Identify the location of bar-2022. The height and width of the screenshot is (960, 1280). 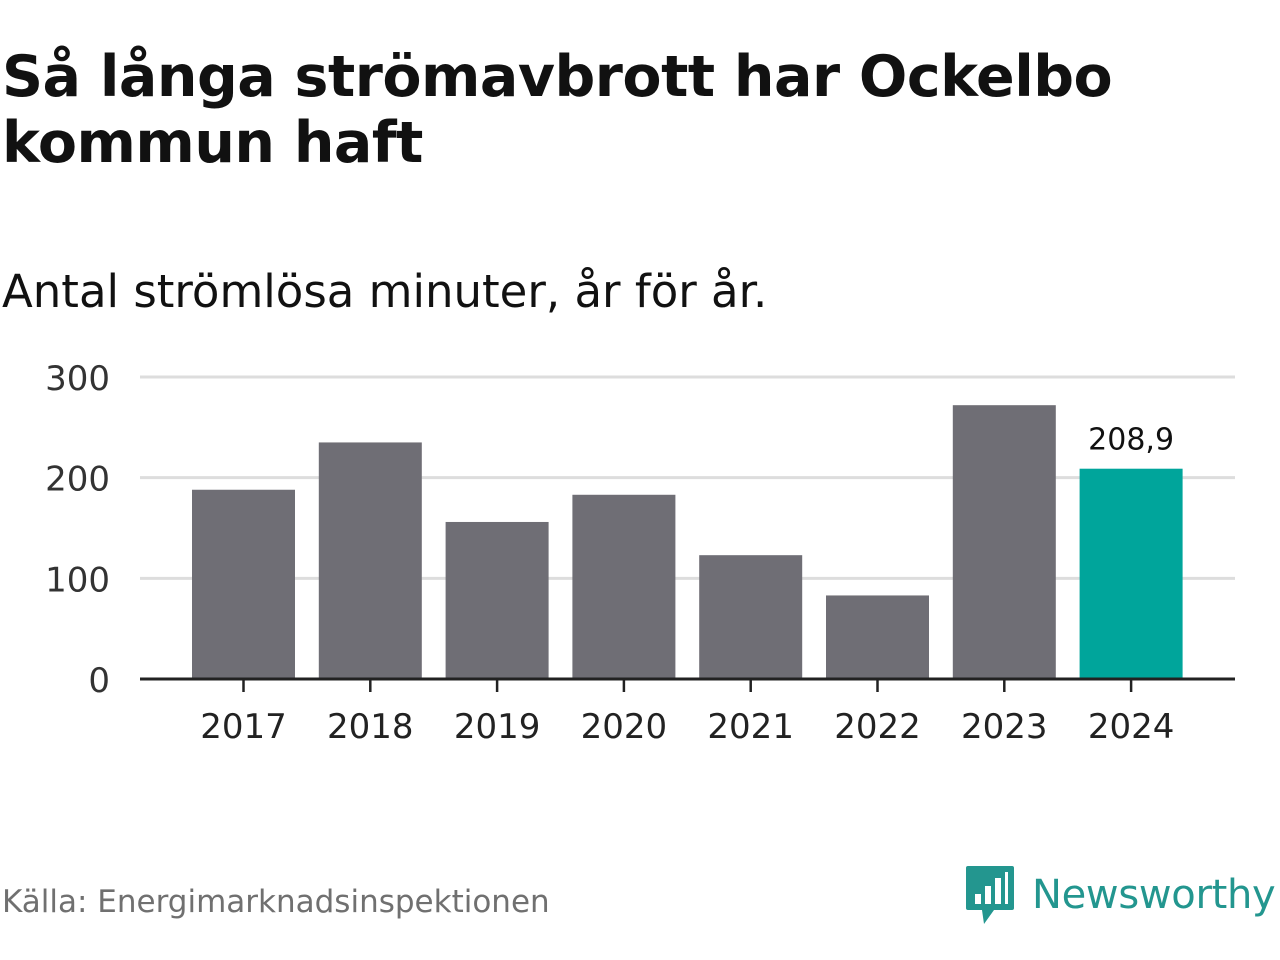
(877, 637).